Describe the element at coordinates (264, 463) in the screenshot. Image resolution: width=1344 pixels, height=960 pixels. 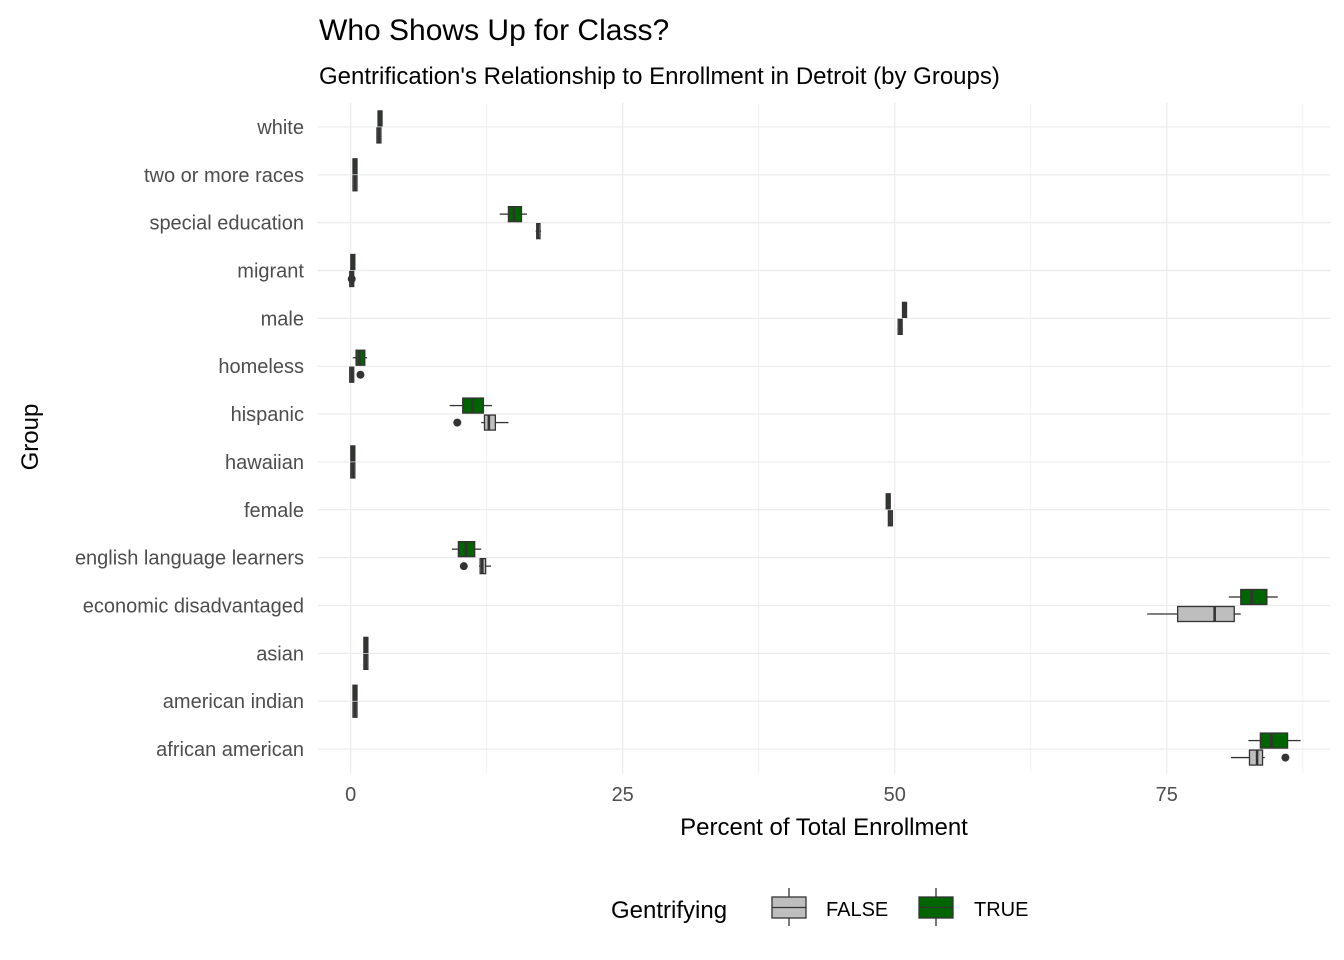
I see `y-tick-label: hawaiian` at that location.